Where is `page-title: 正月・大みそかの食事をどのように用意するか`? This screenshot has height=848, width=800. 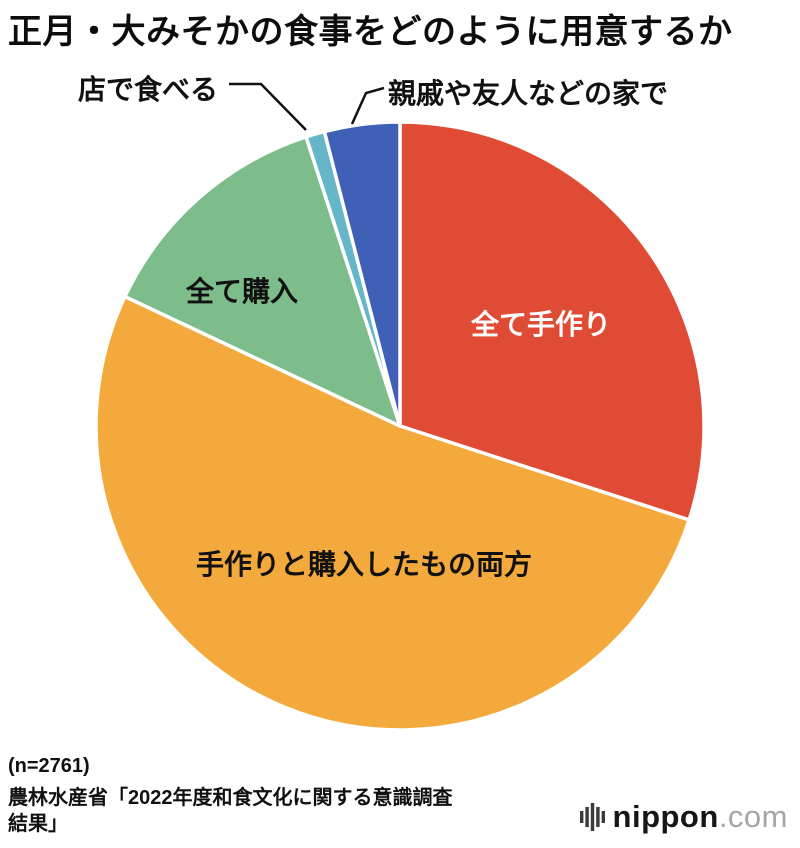 page-title: 正月・大みそかの食事をどのように用意するか is located at coordinates (370, 32).